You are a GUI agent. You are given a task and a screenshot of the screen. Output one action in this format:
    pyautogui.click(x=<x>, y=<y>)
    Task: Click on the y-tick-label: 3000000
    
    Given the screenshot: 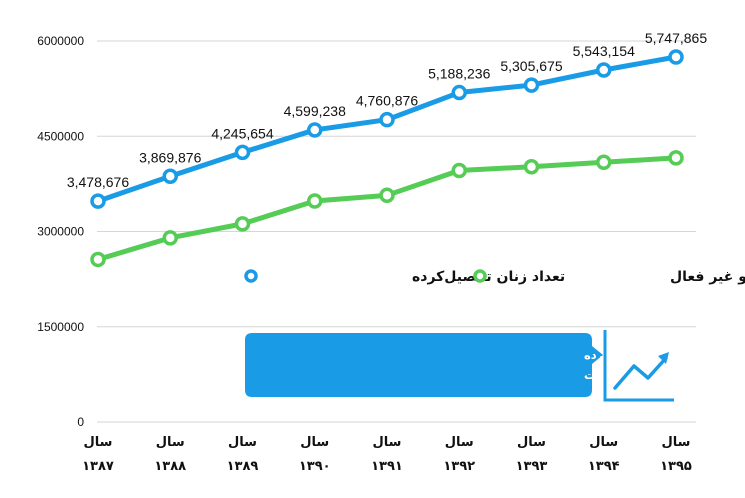 What is the action you would take?
    pyautogui.click(x=60, y=232)
    